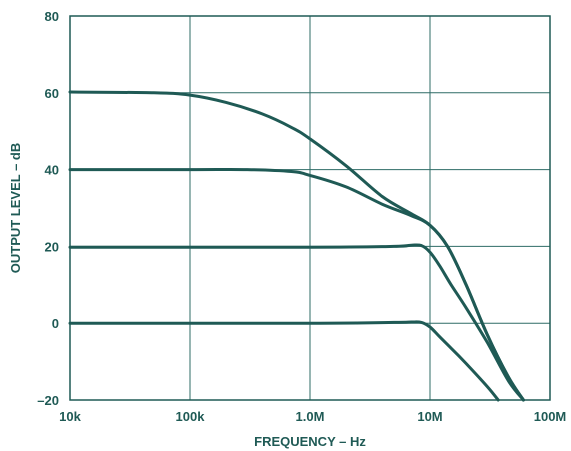 This screenshot has height=451, width=571. Describe the element at coordinates (550, 416) in the screenshot. I see `x-tick-label: 100M` at that location.